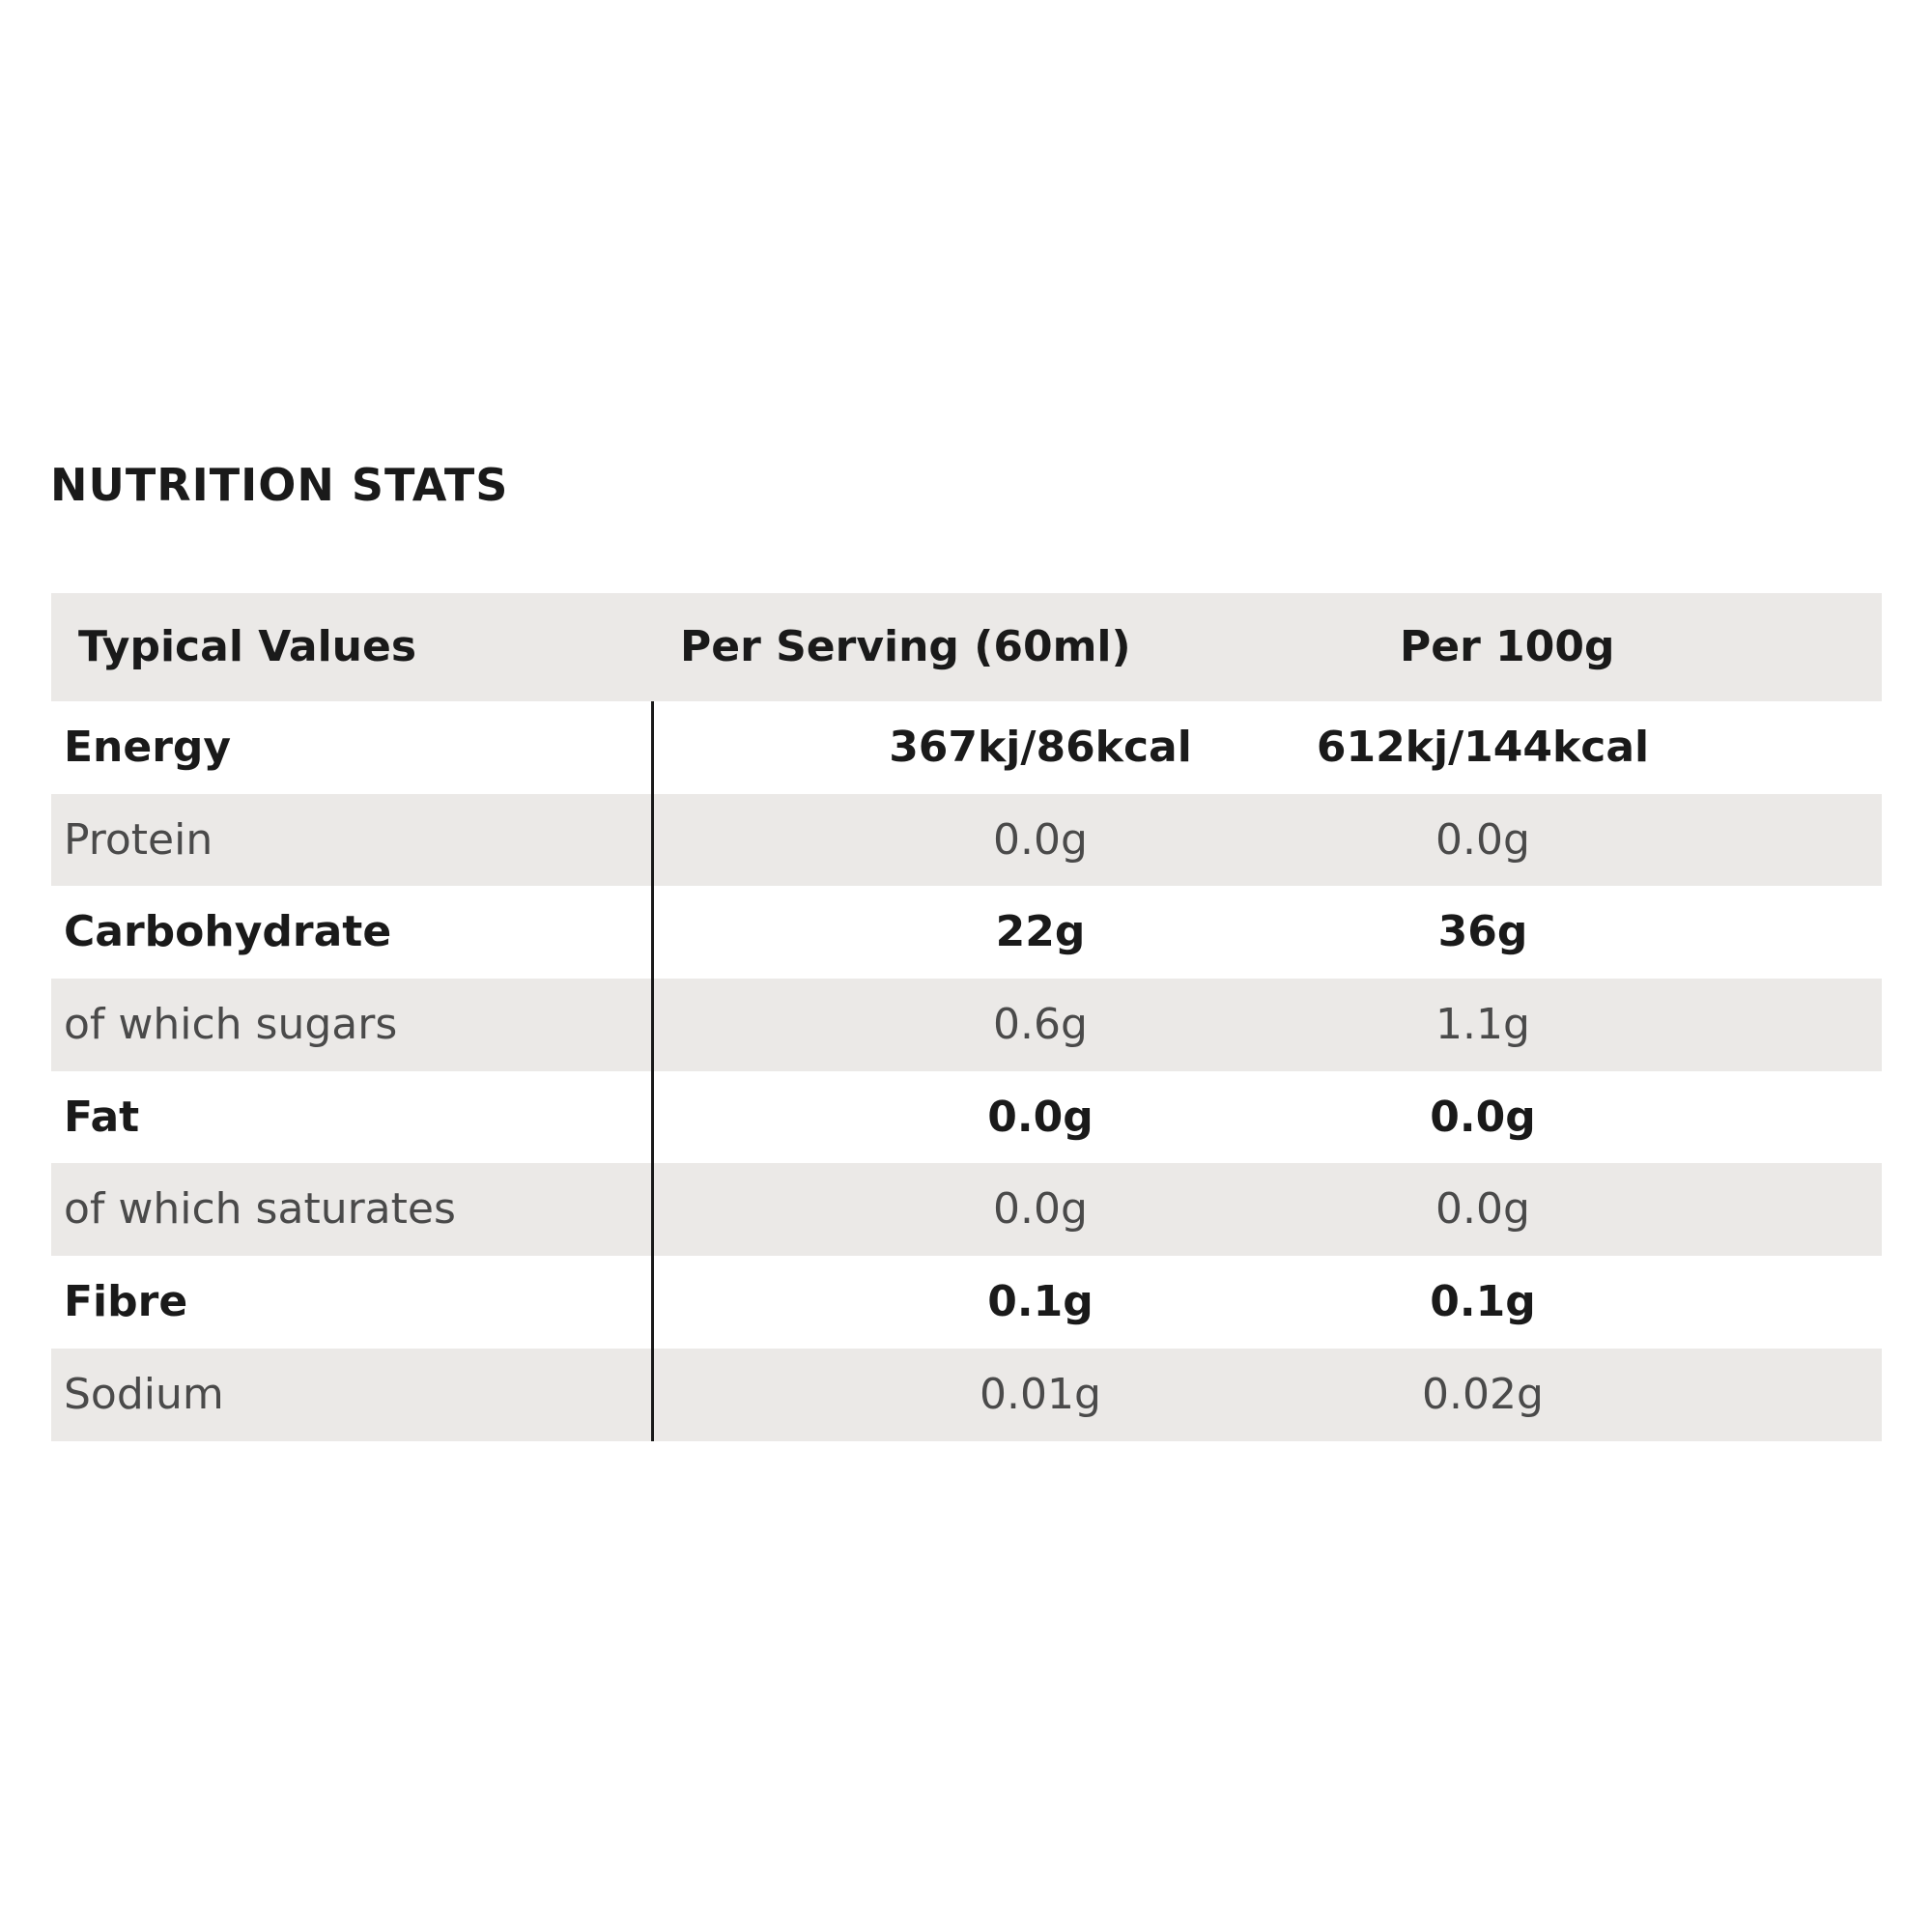  I want to click on row-label: Sodium, so click(144, 1394).